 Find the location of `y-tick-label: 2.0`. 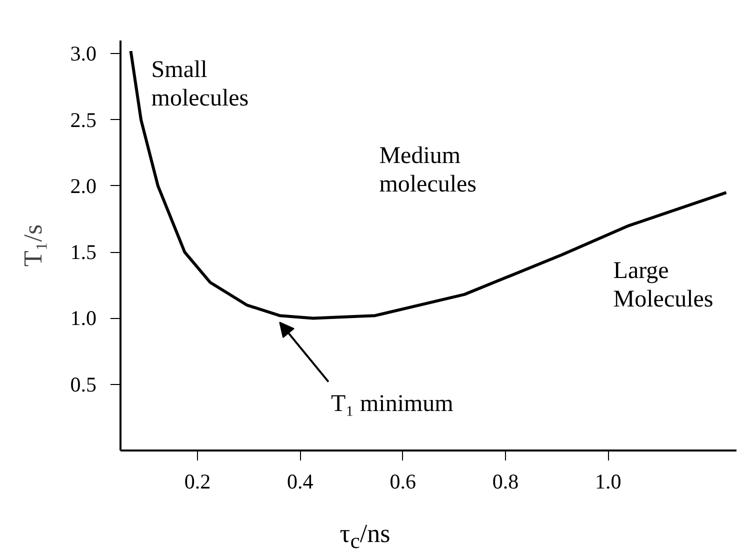

y-tick-label: 2.0 is located at coordinates (83, 186).